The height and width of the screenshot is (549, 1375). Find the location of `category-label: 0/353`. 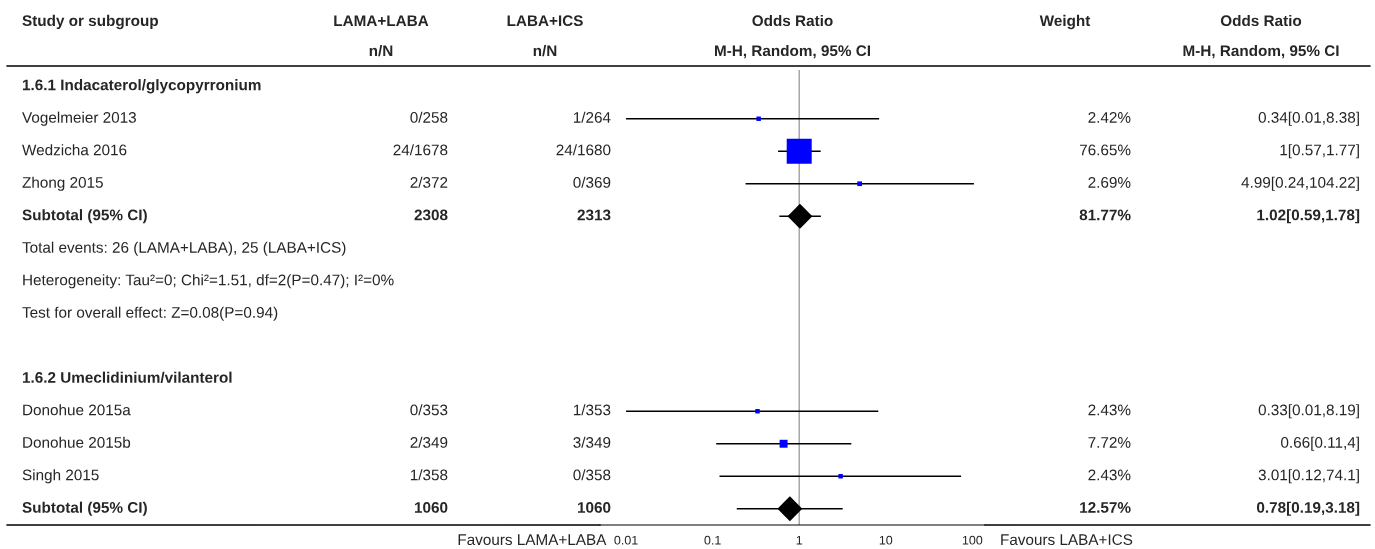

category-label: 0/353 is located at coordinates (429, 410).